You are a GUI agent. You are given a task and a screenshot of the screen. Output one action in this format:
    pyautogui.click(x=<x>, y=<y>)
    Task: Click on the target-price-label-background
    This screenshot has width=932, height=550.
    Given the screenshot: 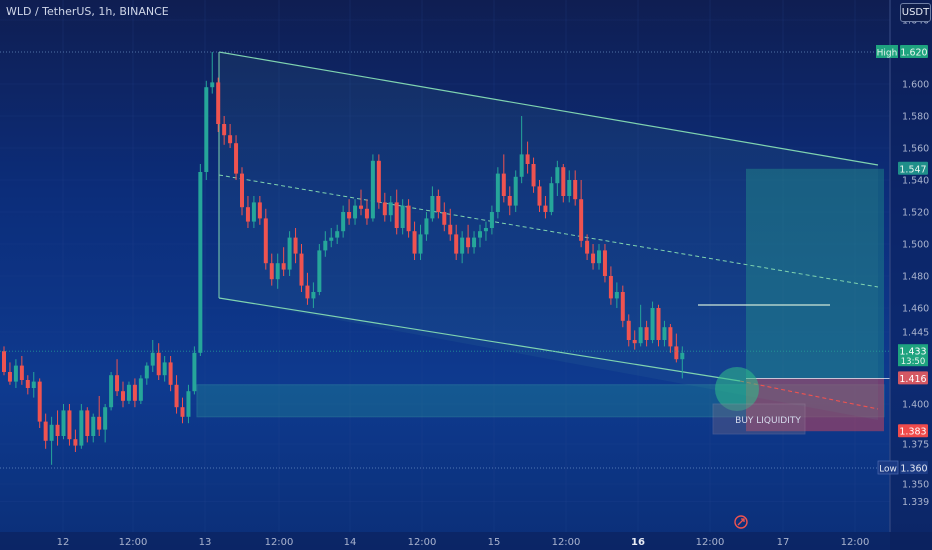 What is the action you would take?
    pyautogui.click(x=913, y=168)
    